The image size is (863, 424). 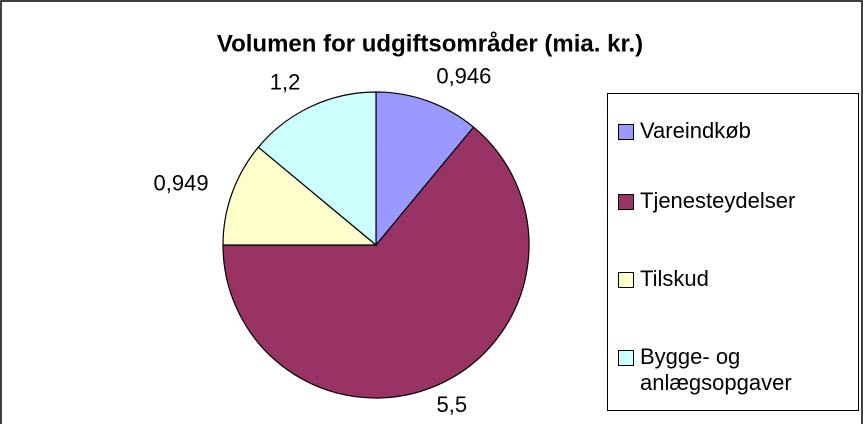 I want to click on legend-label: Tjenesteydelser, so click(x=718, y=200).